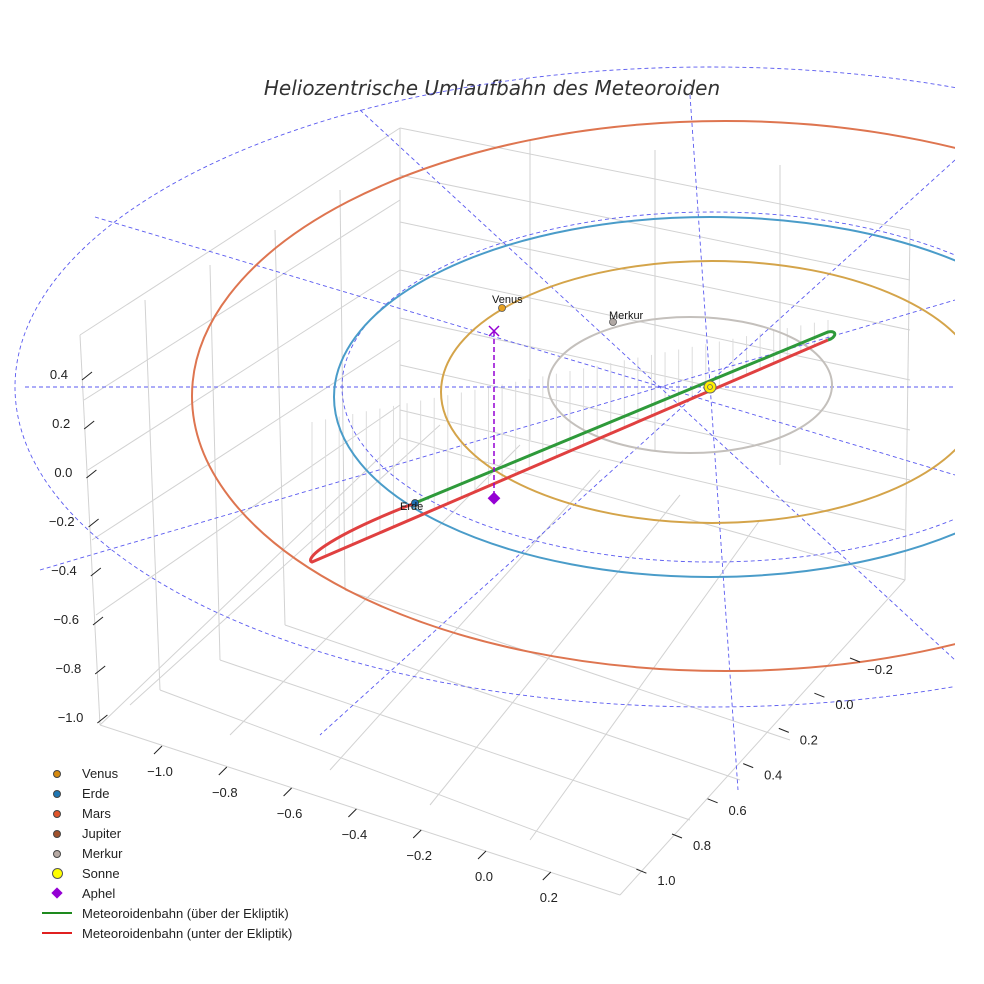  What do you see at coordinates (64, 570) in the screenshot?
I see `z-tick-label: −0.4` at bounding box center [64, 570].